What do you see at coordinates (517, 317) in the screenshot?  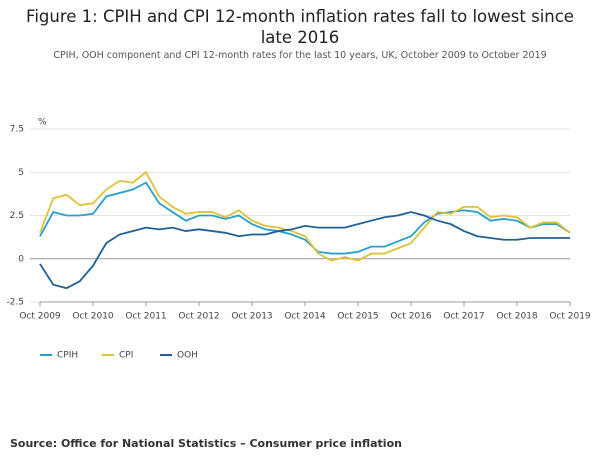 I see `x-tick-label: Oct 2018` at bounding box center [517, 317].